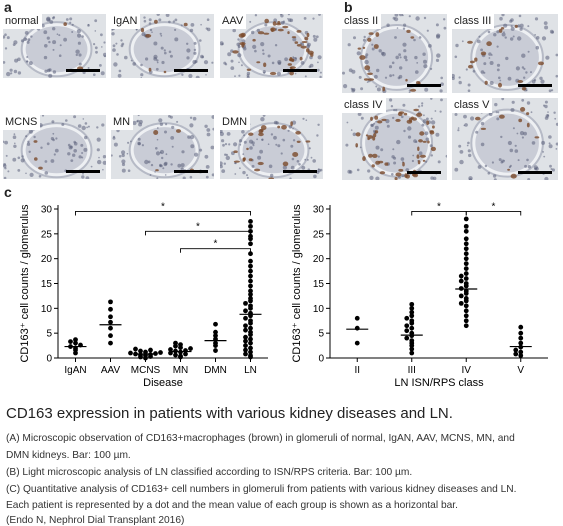  What do you see at coordinates (362, 21) in the screenshot?
I see `micrograph-label: class II` at bounding box center [362, 21].